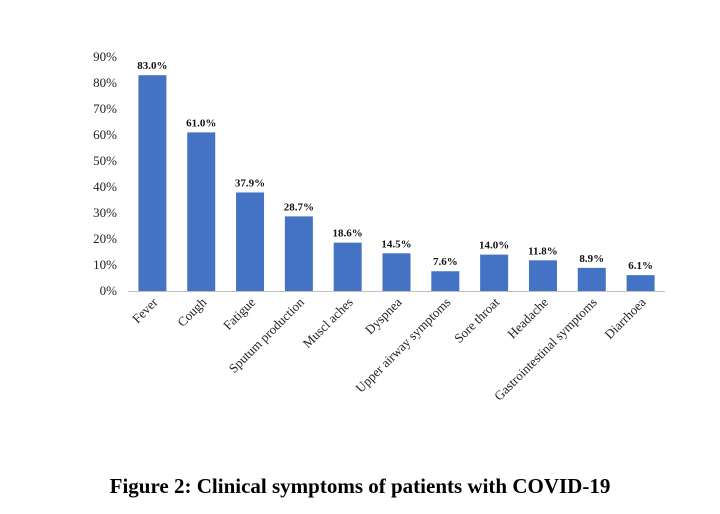 Image resolution: width=720 pixels, height=514 pixels. I want to click on y-tick-label: 60%, so click(105, 134).